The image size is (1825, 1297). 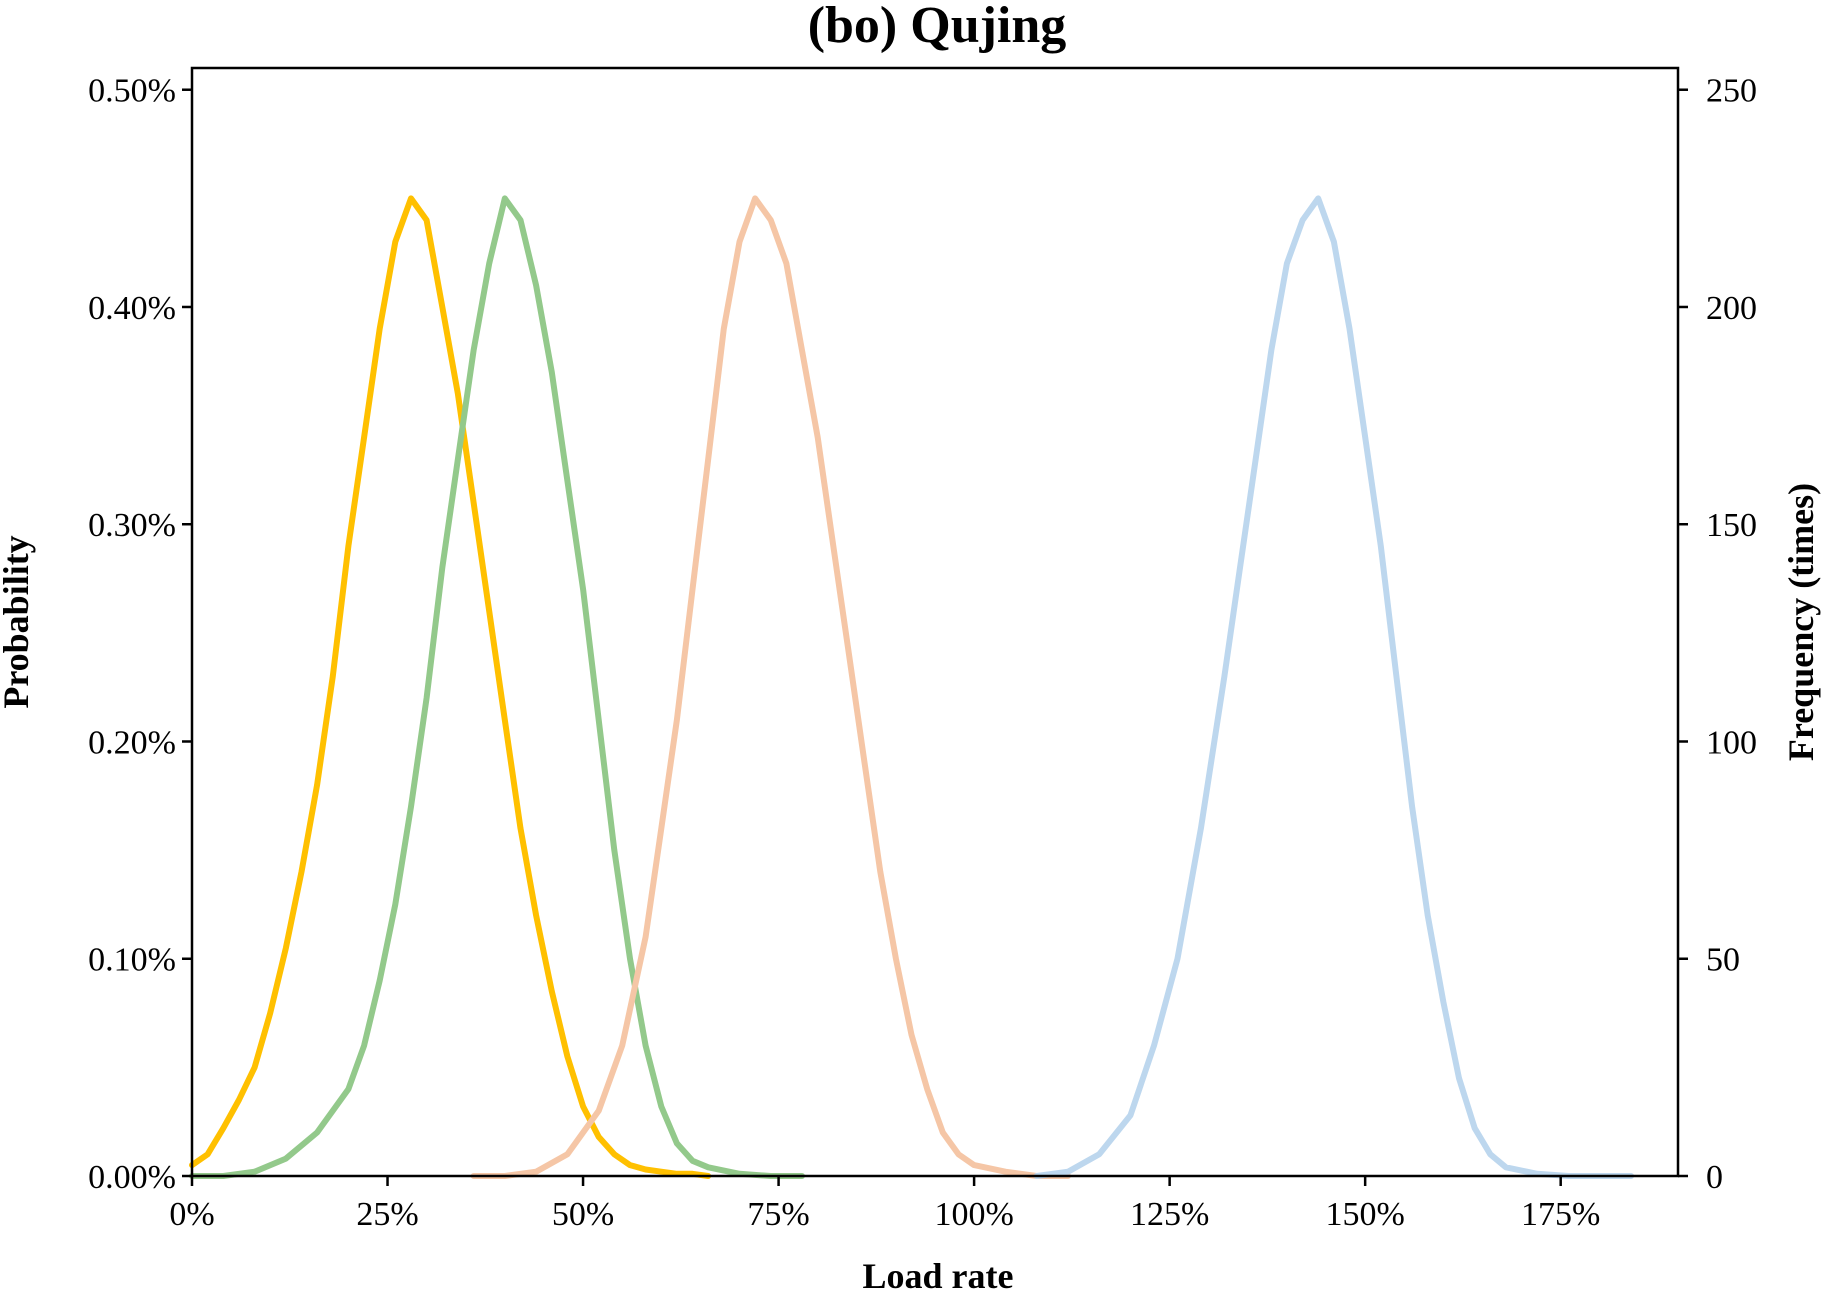 What do you see at coordinates (132, 308) in the screenshot?
I see `y-tick-label: 0.40%` at bounding box center [132, 308].